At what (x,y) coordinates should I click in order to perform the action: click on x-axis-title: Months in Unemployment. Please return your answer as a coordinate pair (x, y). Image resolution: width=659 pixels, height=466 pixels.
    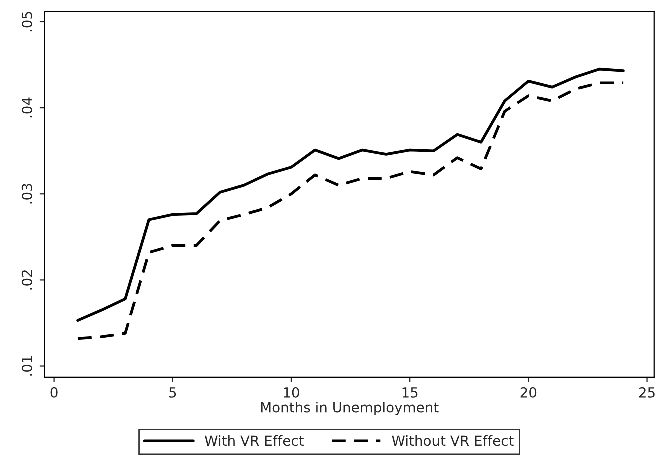
    Looking at the image, I should click on (350, 409).